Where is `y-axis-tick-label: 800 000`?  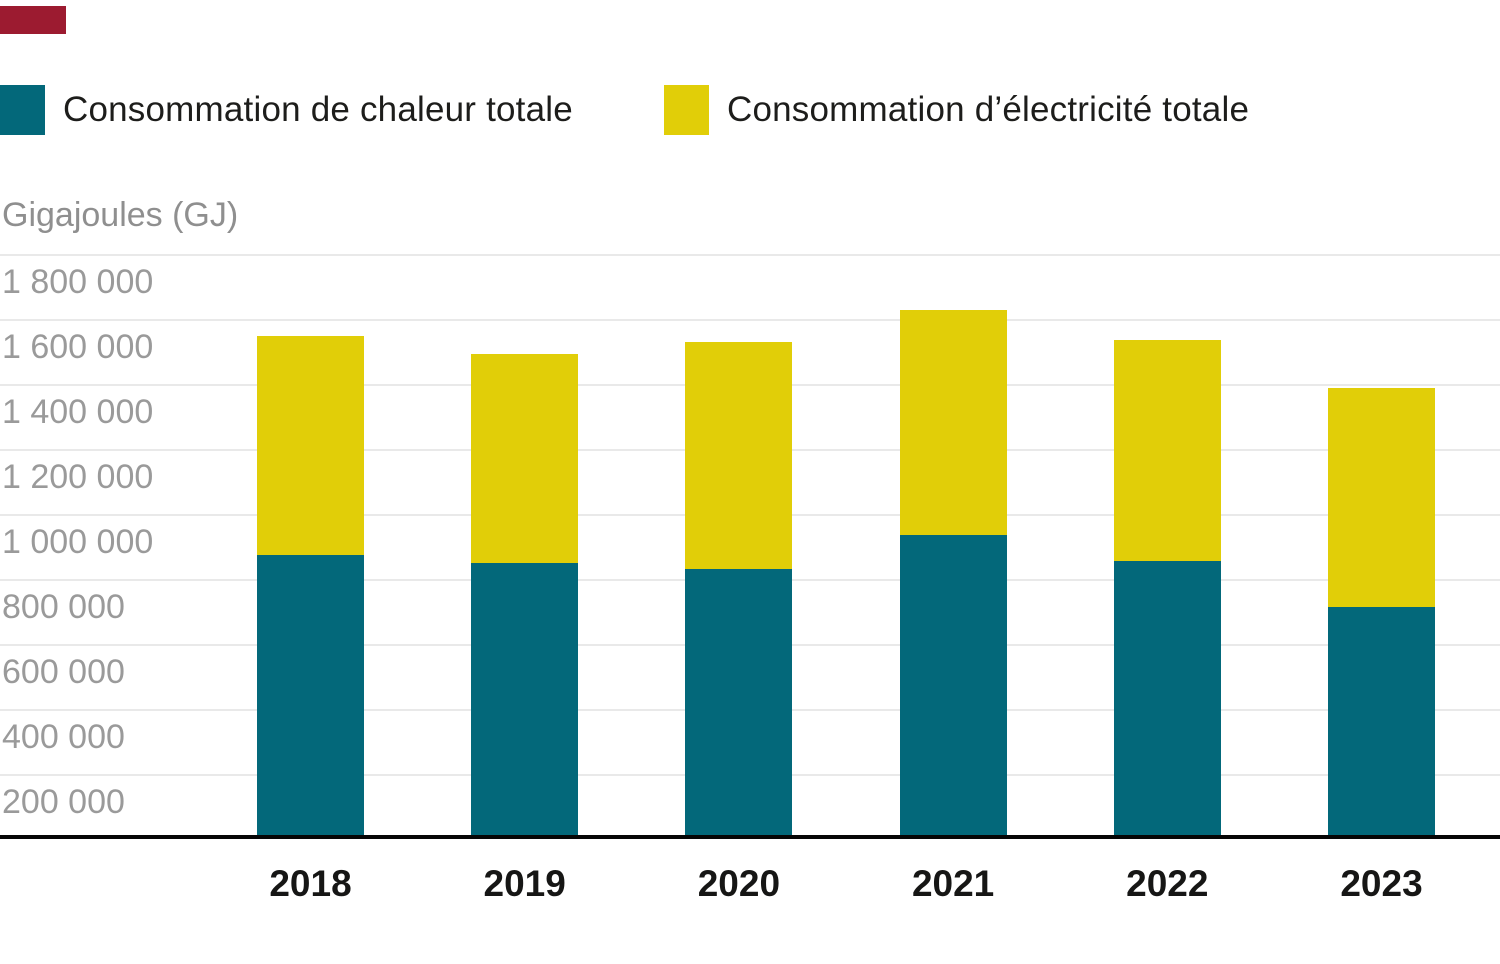 y-axis-tick-label: 800 000 is located at coordinates (63, 607).